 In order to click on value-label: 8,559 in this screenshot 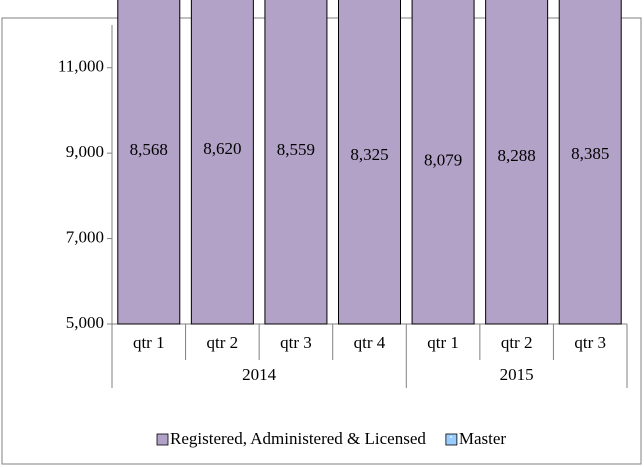, I will do `click(296, 149)`.